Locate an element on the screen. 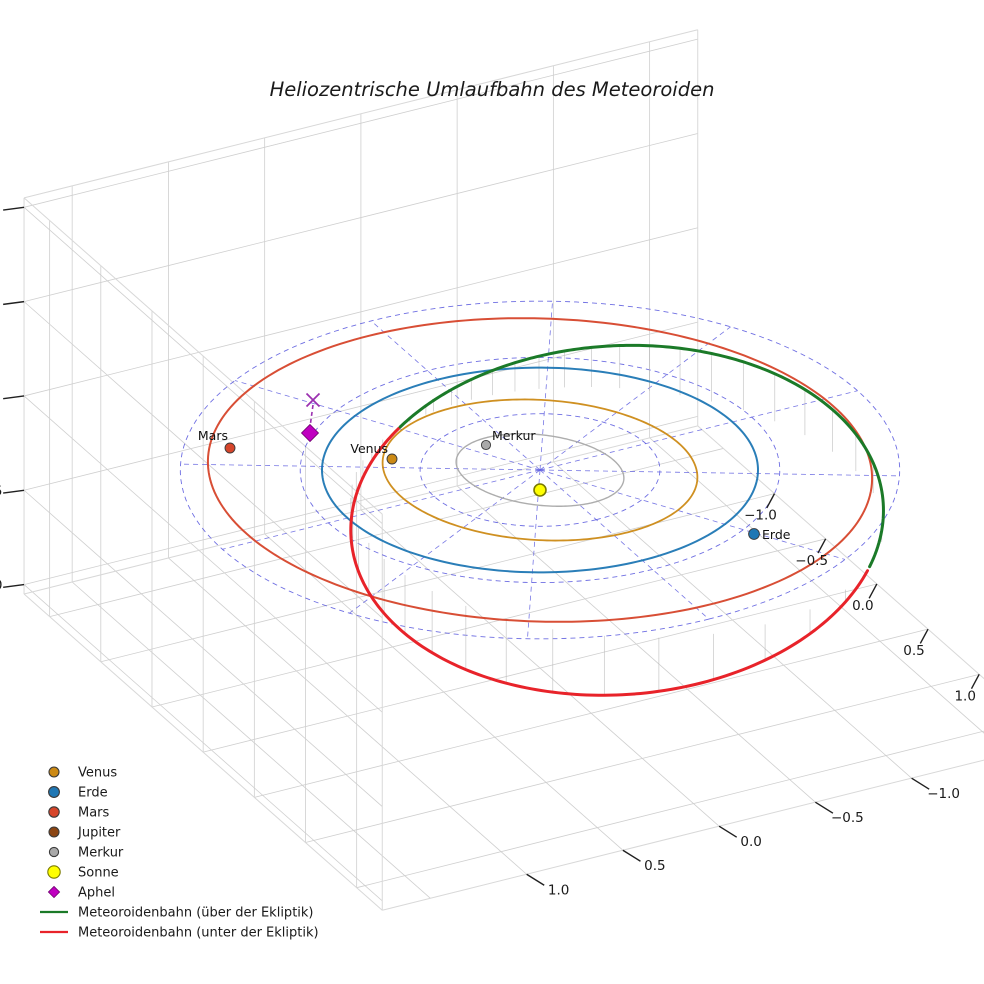 The width and height of the screenshot is (984, 984). planet-label-venus: Venus is located at coordinates (369, 448).